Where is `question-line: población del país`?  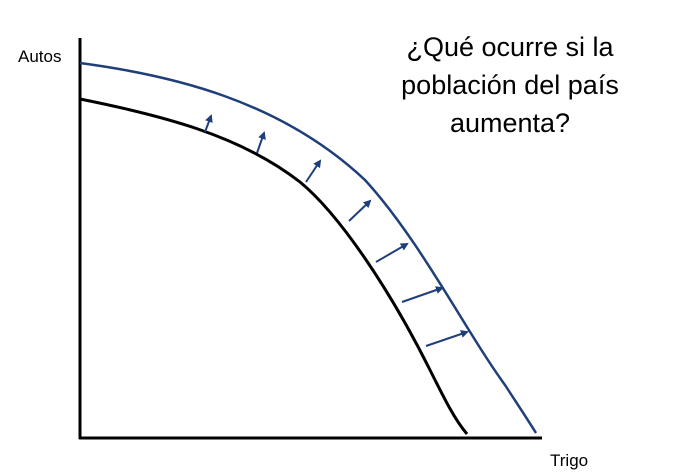
question-line: población del país is located at coordinates (510, 85).